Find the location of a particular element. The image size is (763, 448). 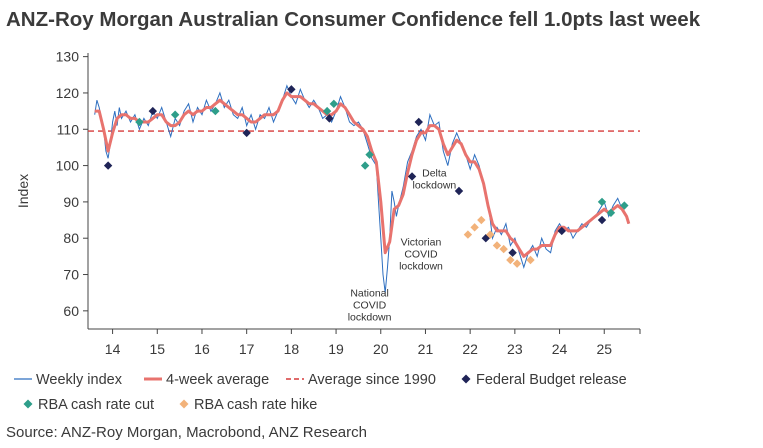

y-tick-label: 100 is located at coordinates (68, 166).